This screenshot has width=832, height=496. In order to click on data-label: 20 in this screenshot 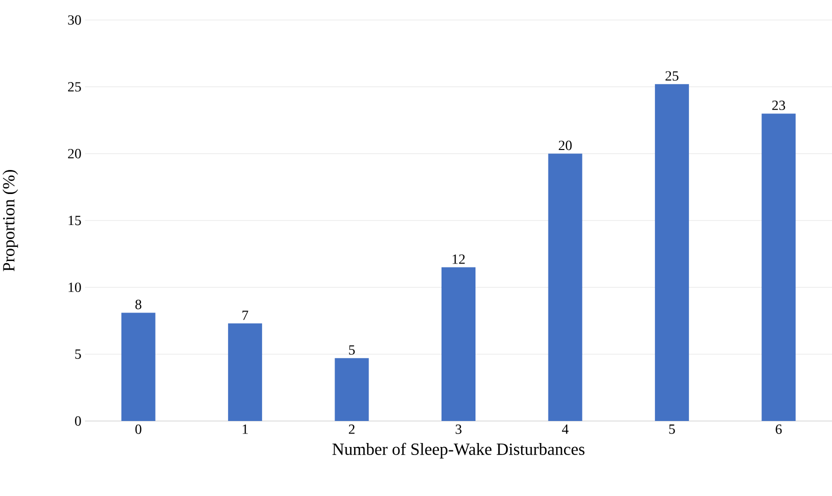, I will do `click(565, 145)`.